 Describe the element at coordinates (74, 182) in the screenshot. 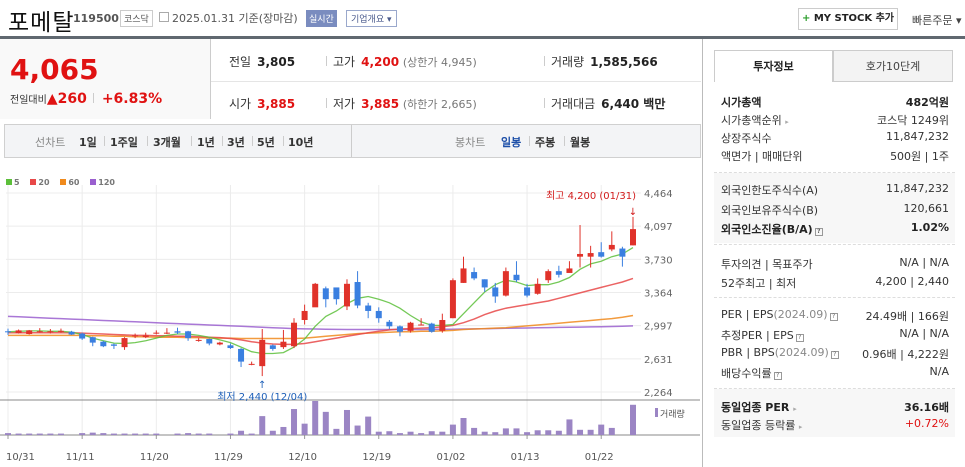

I see `ma60-label: 60` at that location.